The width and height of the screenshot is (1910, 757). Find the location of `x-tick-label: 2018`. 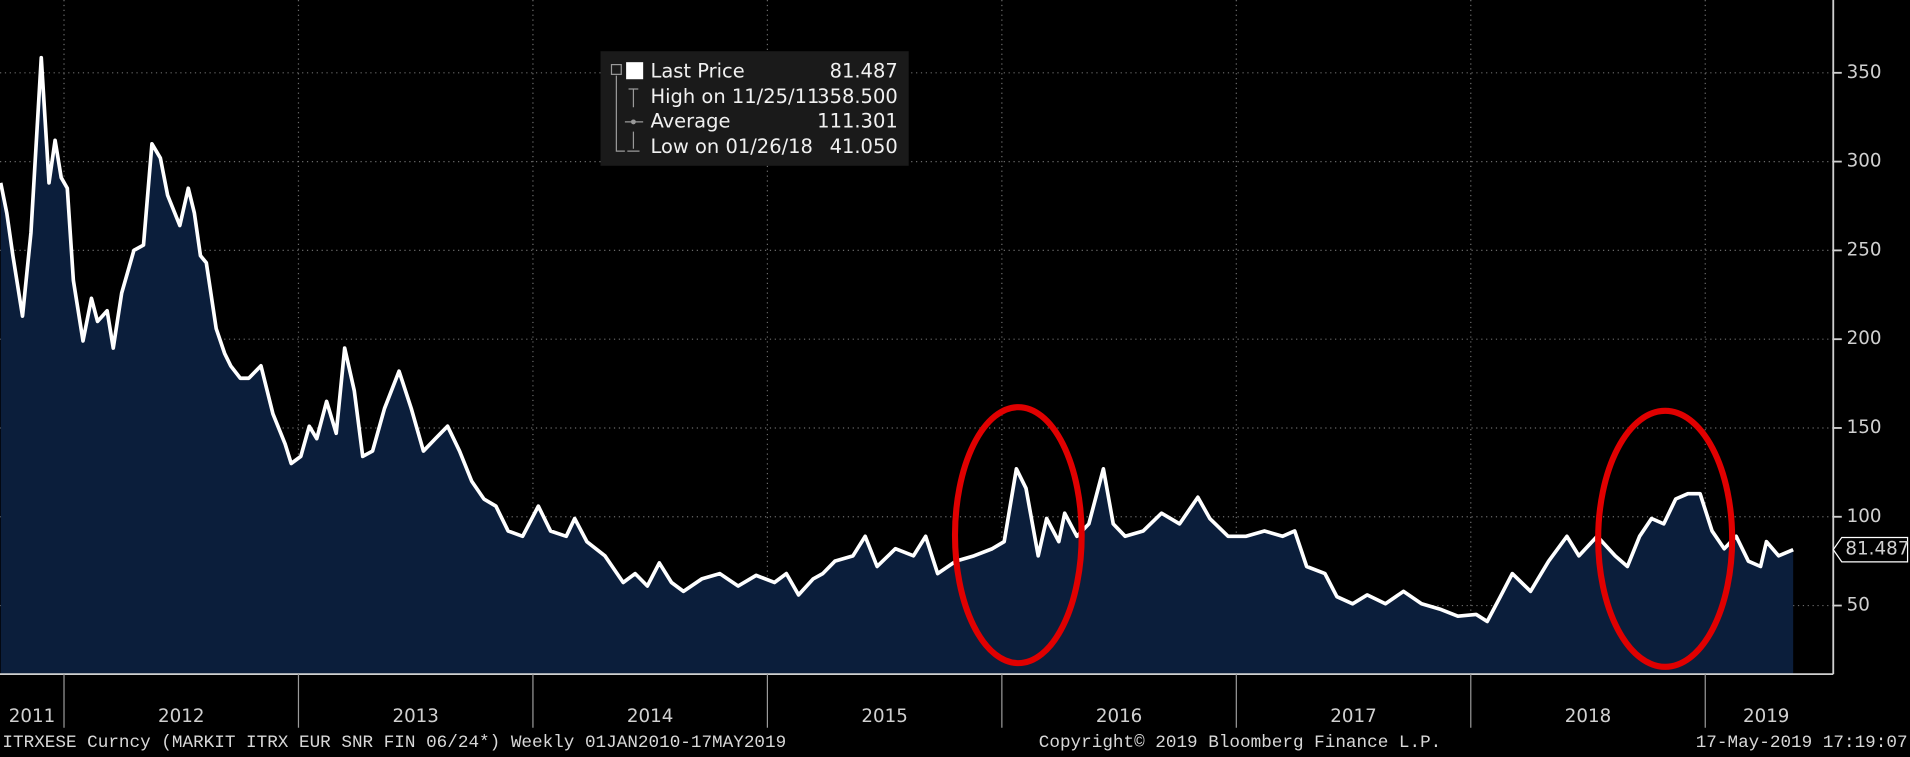

x-tick-label: 2018 is located at coordinates (1588, 716).